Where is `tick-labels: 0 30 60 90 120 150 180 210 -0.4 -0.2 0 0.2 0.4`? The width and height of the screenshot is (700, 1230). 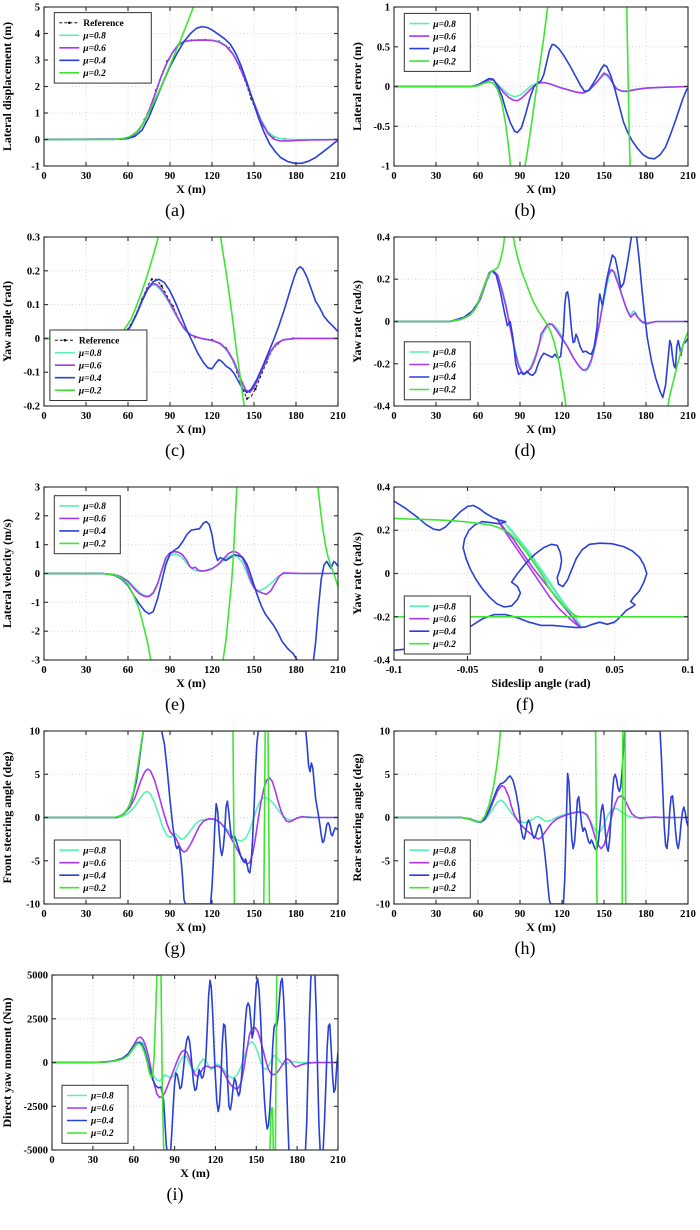 tick-labels: 0 30 60 90 120 150 180 210 -0.4 -0.2 0 0.2 0.4 is located at coordinates (534, 328).